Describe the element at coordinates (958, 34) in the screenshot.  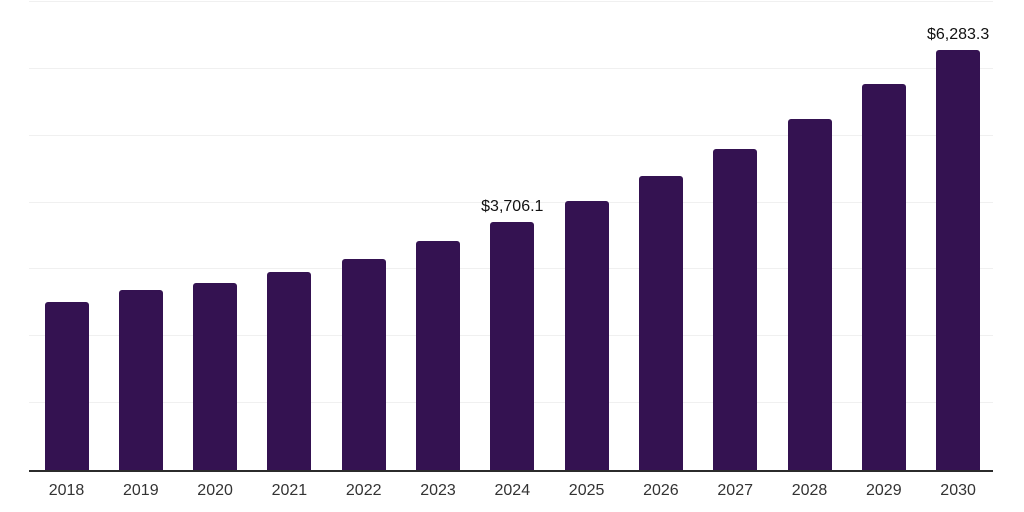
I see `data-label-2030: $6,283.3` at that location.